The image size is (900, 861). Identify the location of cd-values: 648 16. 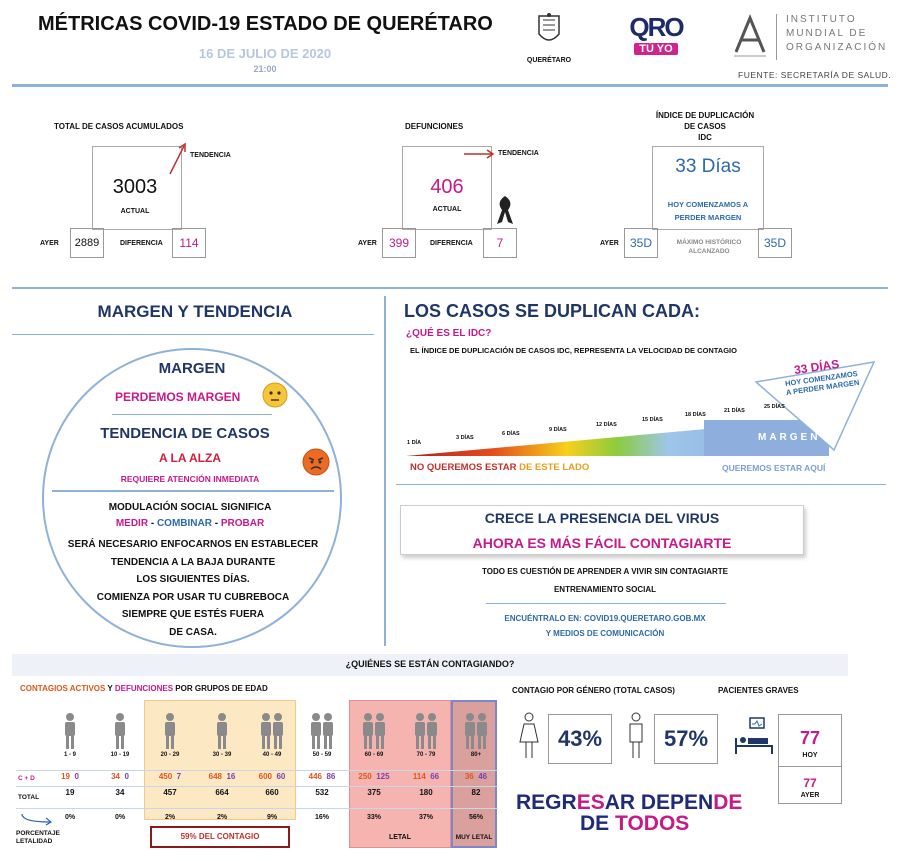
(222, 776).